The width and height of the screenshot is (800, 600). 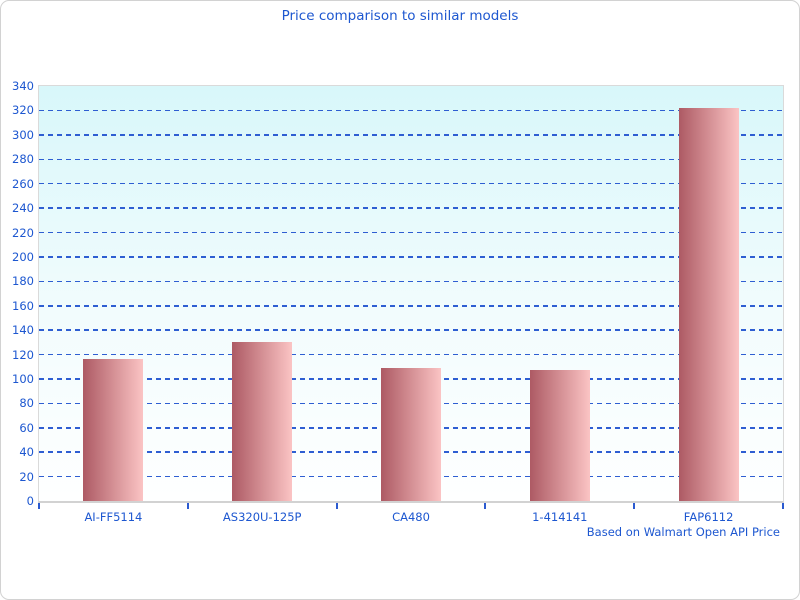 What do you see at coordinates (23, 232) in the screenshot?
I see `y-axis-label: 220` at bounding box center [23, 232].